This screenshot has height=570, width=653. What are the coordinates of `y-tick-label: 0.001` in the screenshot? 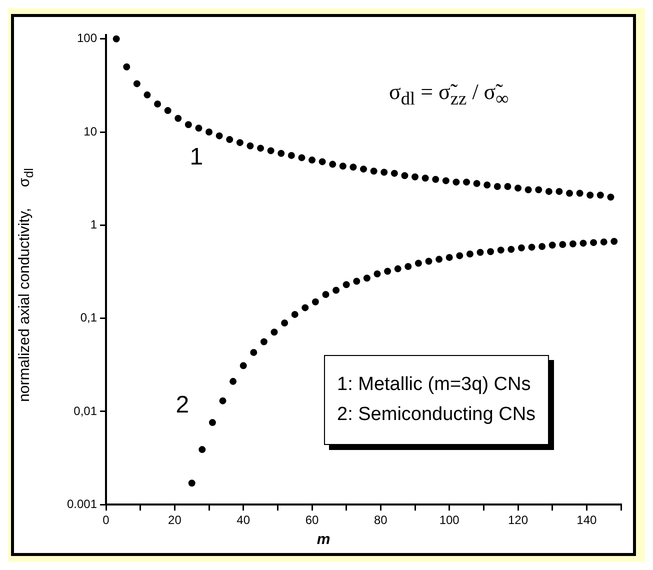 It's located at (82, 503).